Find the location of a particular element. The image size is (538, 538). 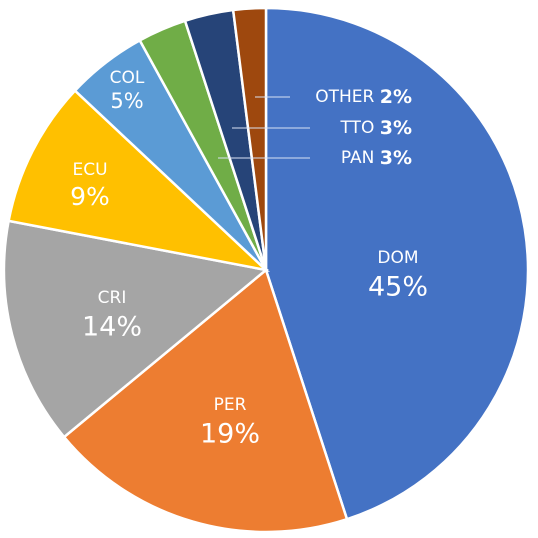

pie-slice is located at coordinates (249, 138).